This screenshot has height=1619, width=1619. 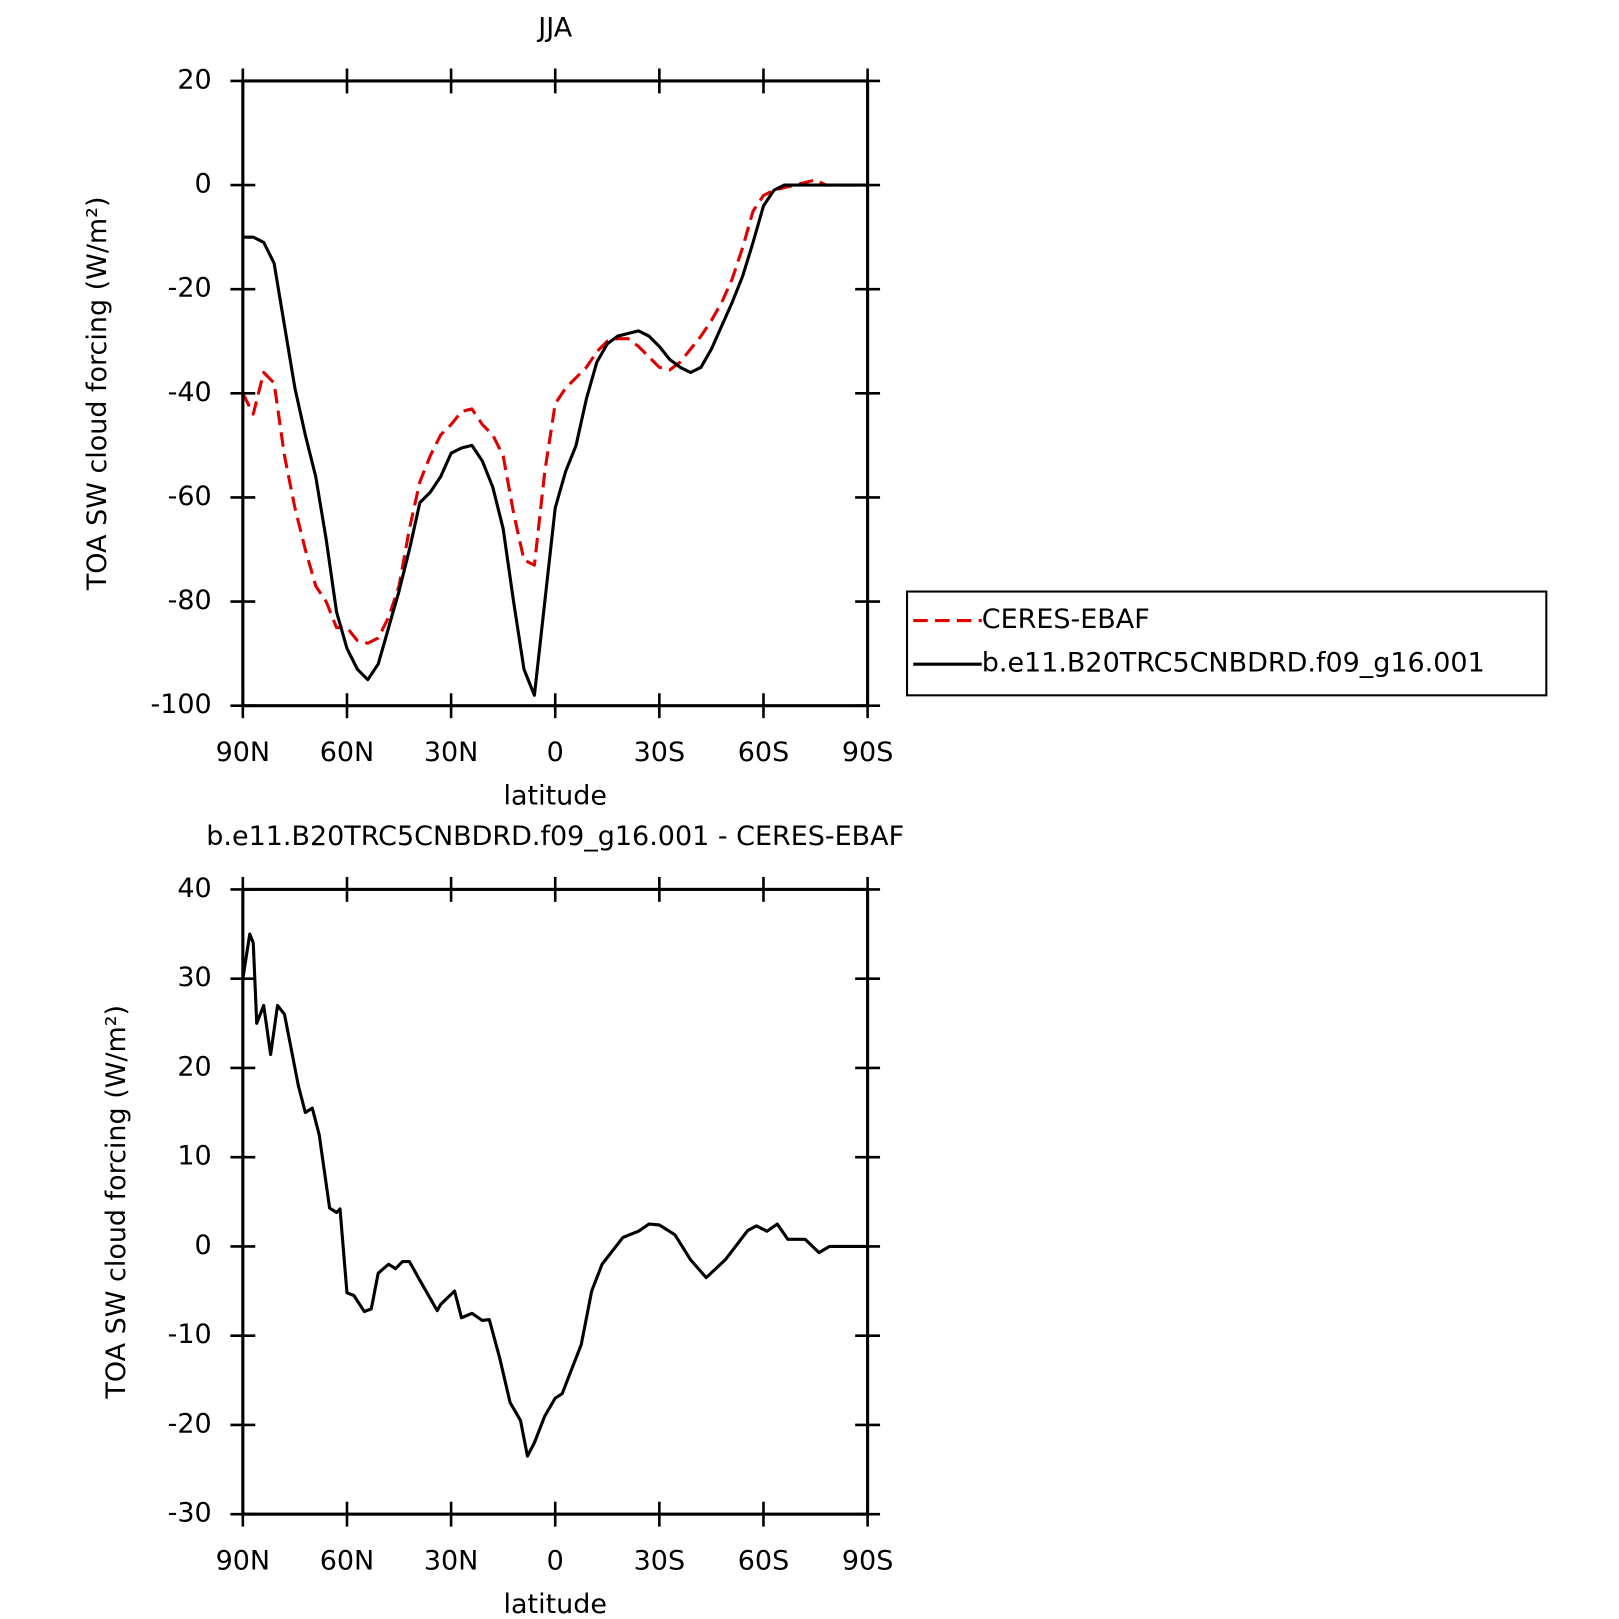 I want to click on y-tick-label: 40, so click(x=194, y=888).